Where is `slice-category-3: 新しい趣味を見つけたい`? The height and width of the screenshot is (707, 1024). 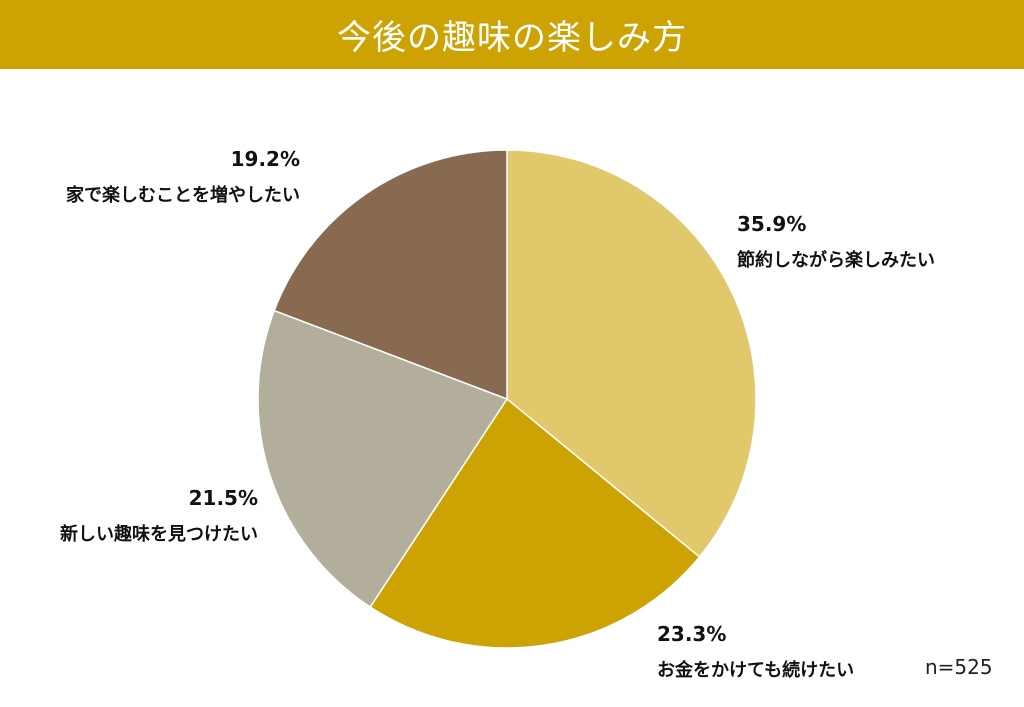 slice-category-3: 新しい趣味を見つけたい is located at coordinates (159, 534).